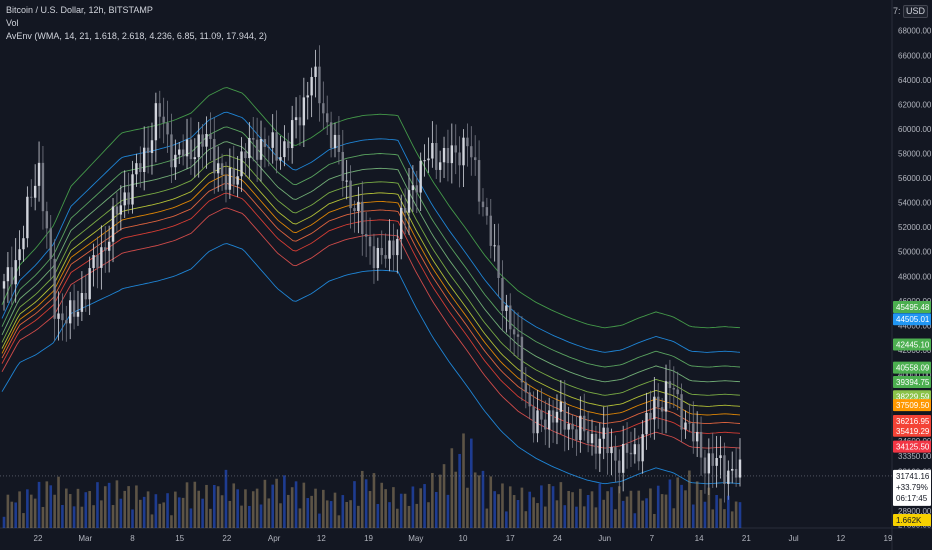 The height and width of the screenshot is (550, 932). Describe the element at coordinates (912, 520) in the screenshot. I see `volume-tag` at that location.